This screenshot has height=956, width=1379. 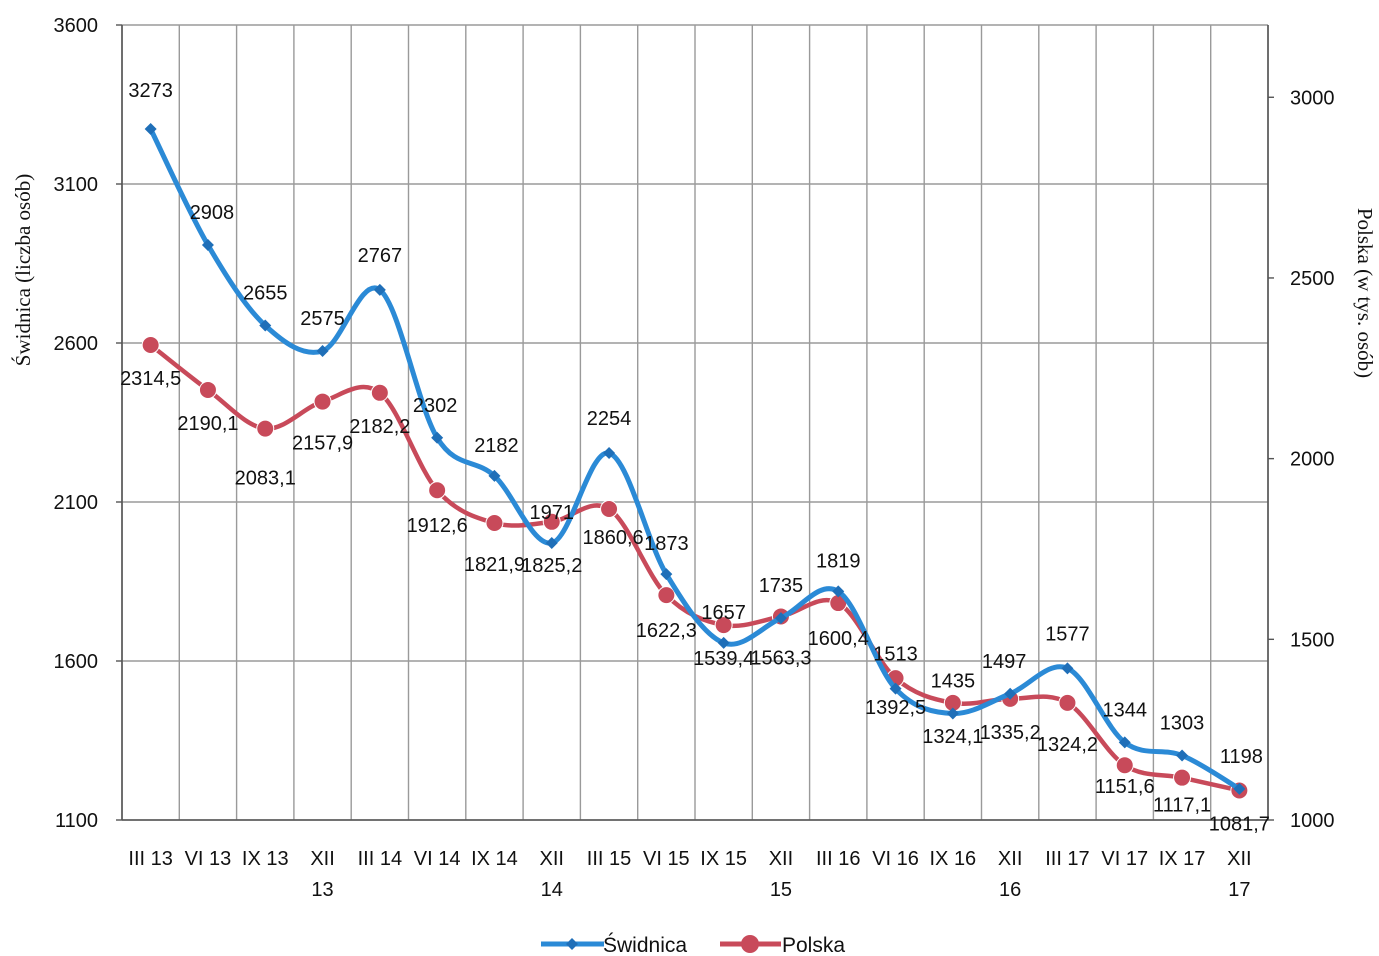 I want to click on y-left-tick-label: 1100, so click(x=76, y=821).